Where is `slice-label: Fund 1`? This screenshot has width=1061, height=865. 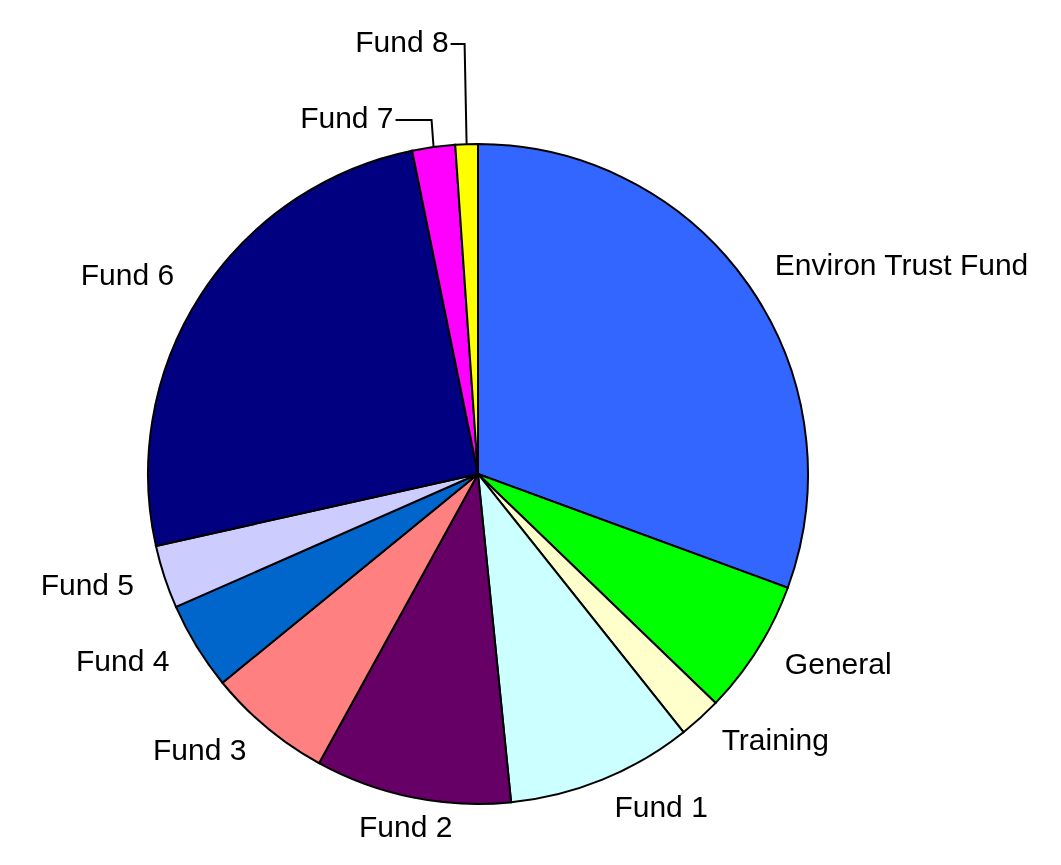 slice-label: Fund 1 is located at coordinates (661, 807).